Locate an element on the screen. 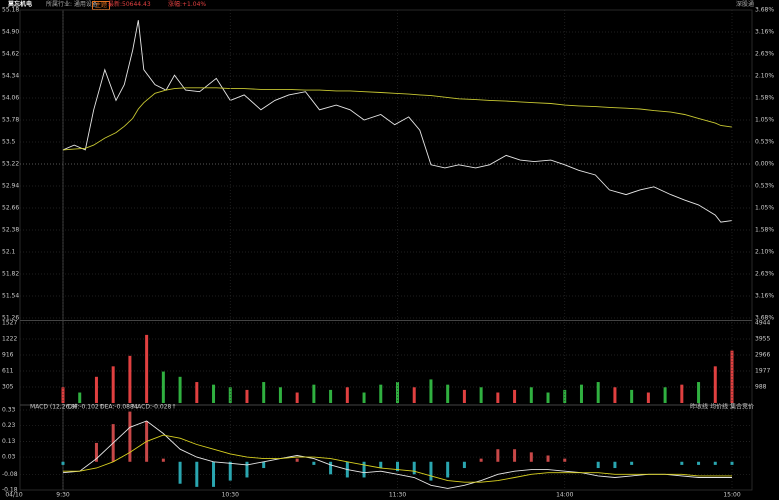  stock-name: 莫忘机电 is located at coordinates (20, 4).